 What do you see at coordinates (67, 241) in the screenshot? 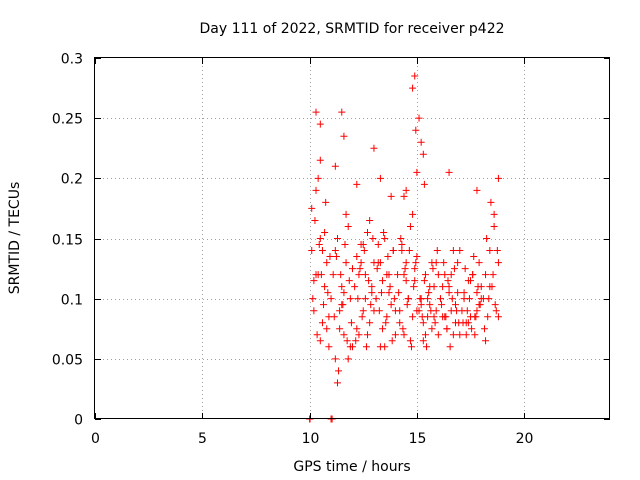
I see `y-tick-label: 0.15` at bounding box center [67, 241].